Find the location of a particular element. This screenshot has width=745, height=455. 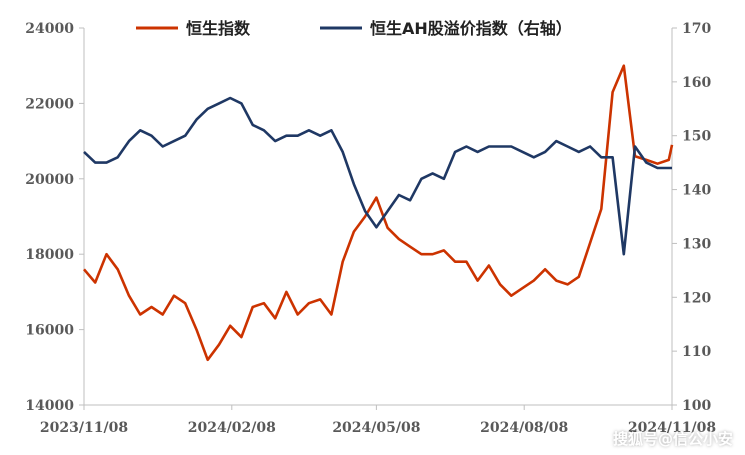

left-tick-label: 16000 is located at coordinates (49, 331).